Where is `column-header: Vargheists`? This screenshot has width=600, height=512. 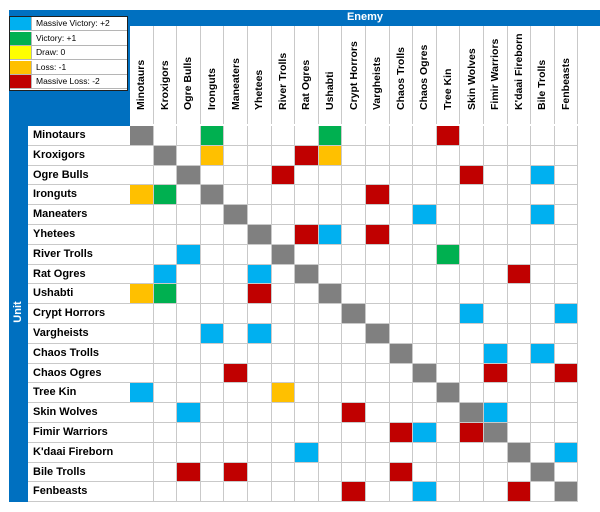 column-header: Vargheists is located at coordinates (378, 75).